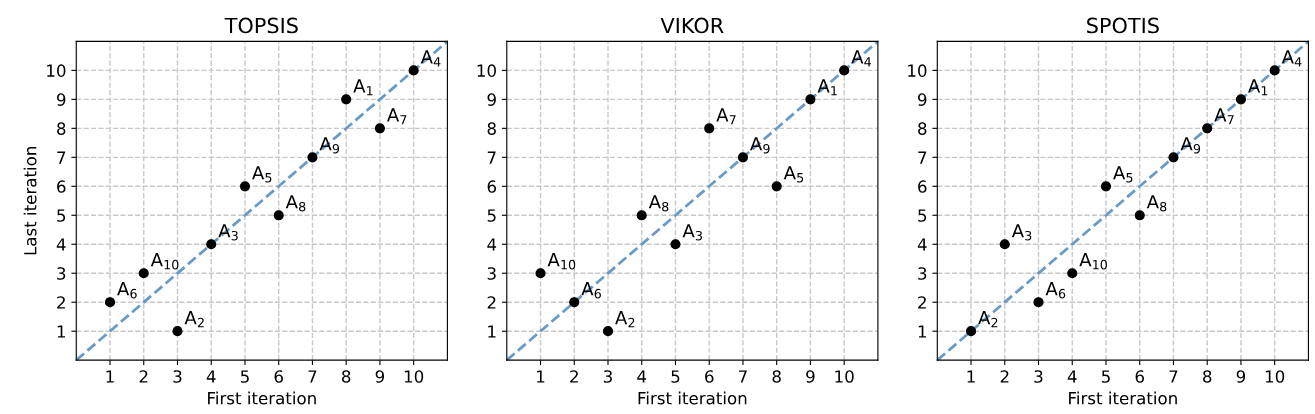 Image resolution: width=1315 pixels, height=414 pixels. I want to click on chart-title: SPOTIS, so click(1123, 25).